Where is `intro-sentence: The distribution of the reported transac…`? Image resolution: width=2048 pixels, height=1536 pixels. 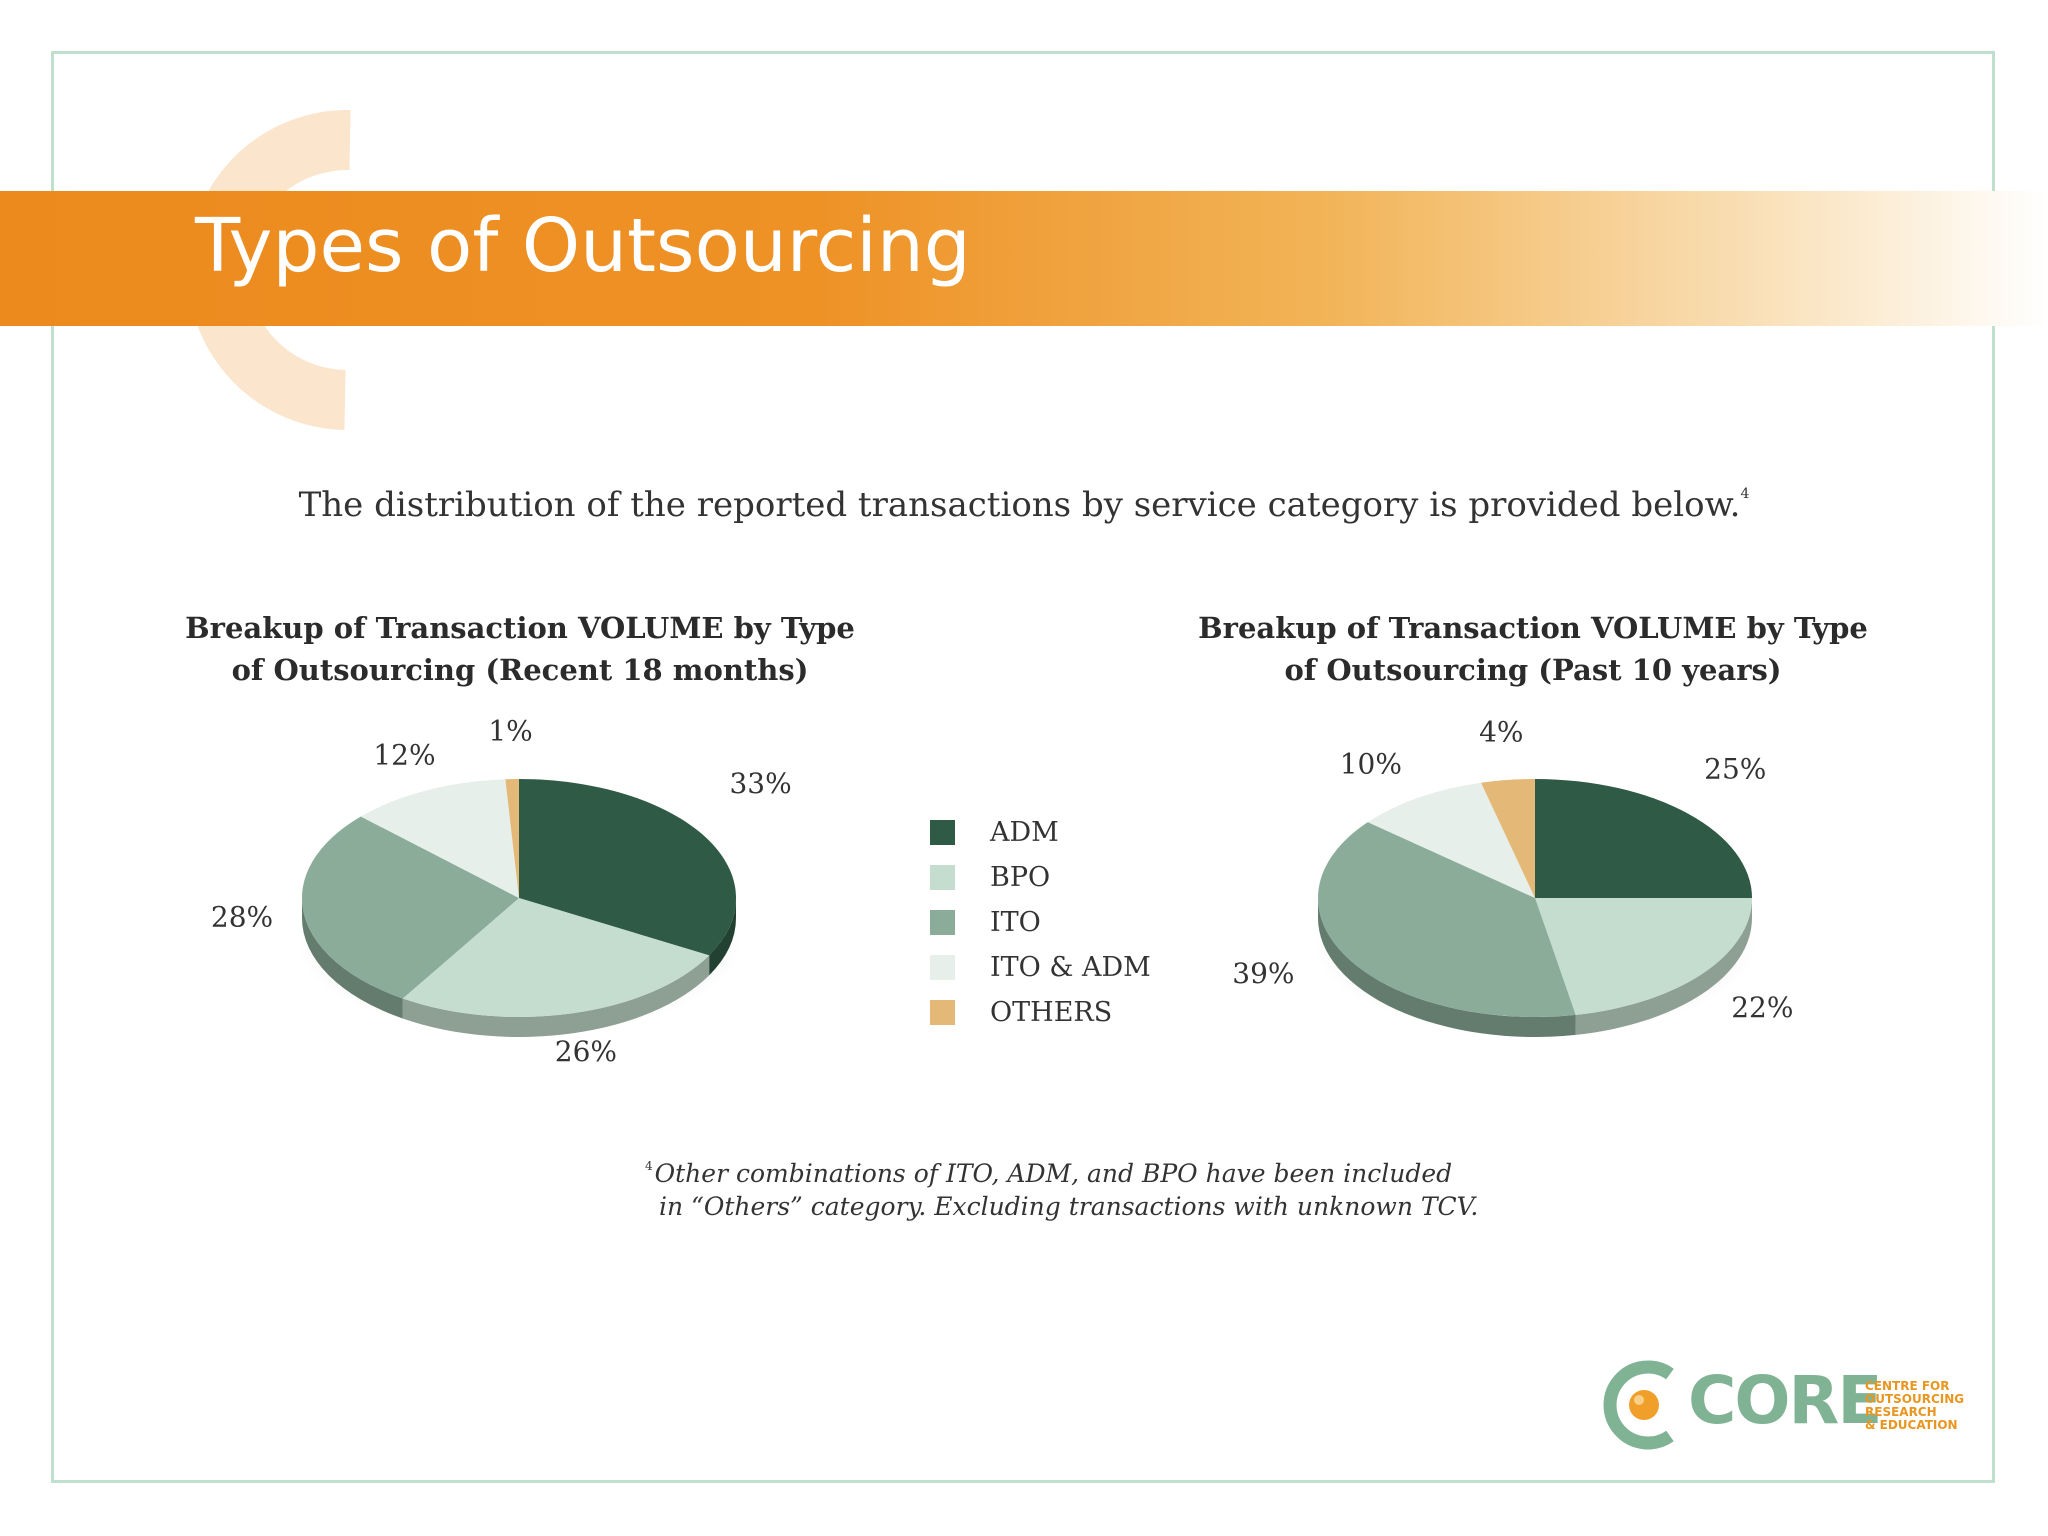 intro-sentence: The distribution of the reported transac… is located at coordinates (1019, 505).